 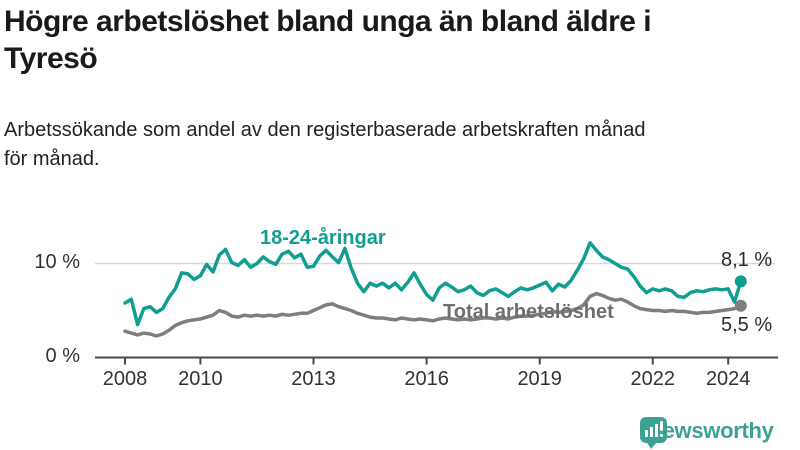 I want to click on end-value-label-youth: 8,1 %, so click(x=747, y=260).